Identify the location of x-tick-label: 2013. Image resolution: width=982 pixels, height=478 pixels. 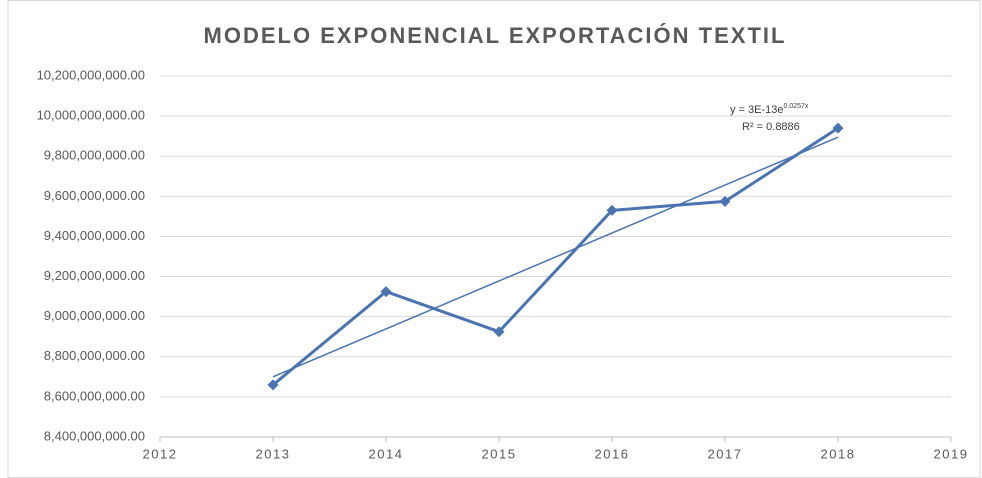
(273, 453).